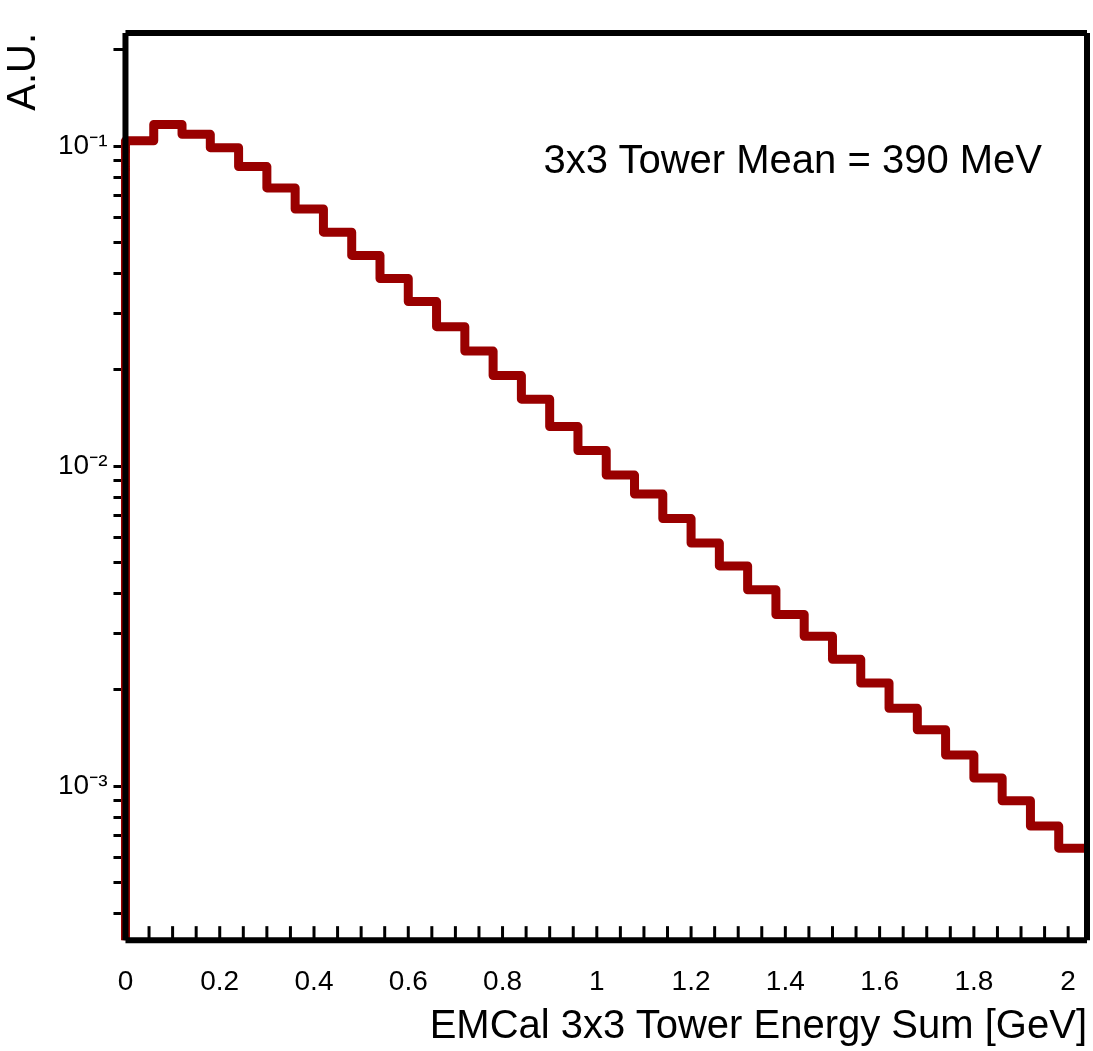 The width and height of the screenshot is (1093, 1051). I want to click on annotation: 3x3 Tower Mean = 390 MeV, so click(793, 159).